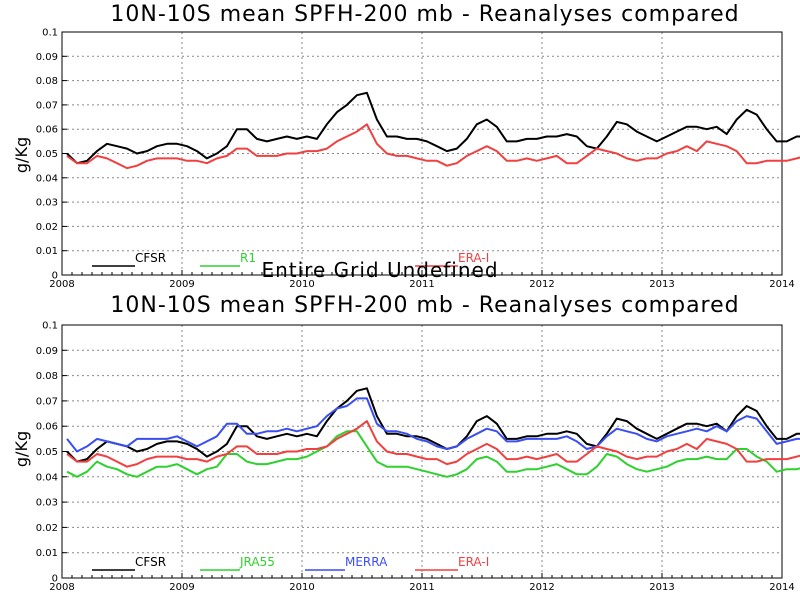 This screenshot has width=800, height=600. I want to click on series-line-jra55, so click(433, 454).